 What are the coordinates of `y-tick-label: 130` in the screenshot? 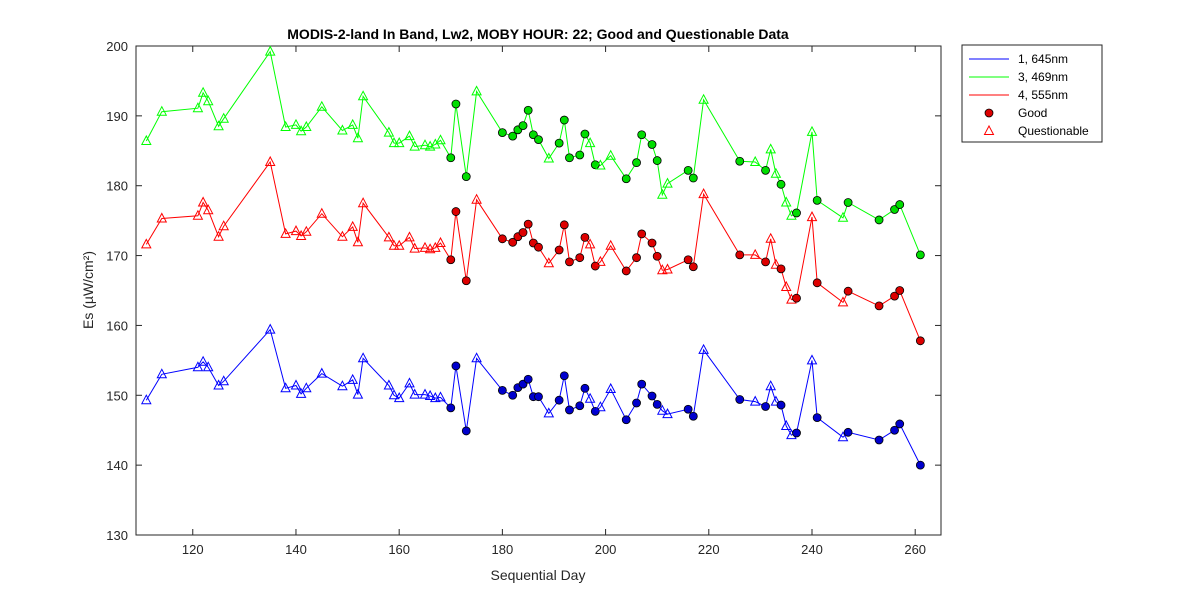 It's located at (117, 535).